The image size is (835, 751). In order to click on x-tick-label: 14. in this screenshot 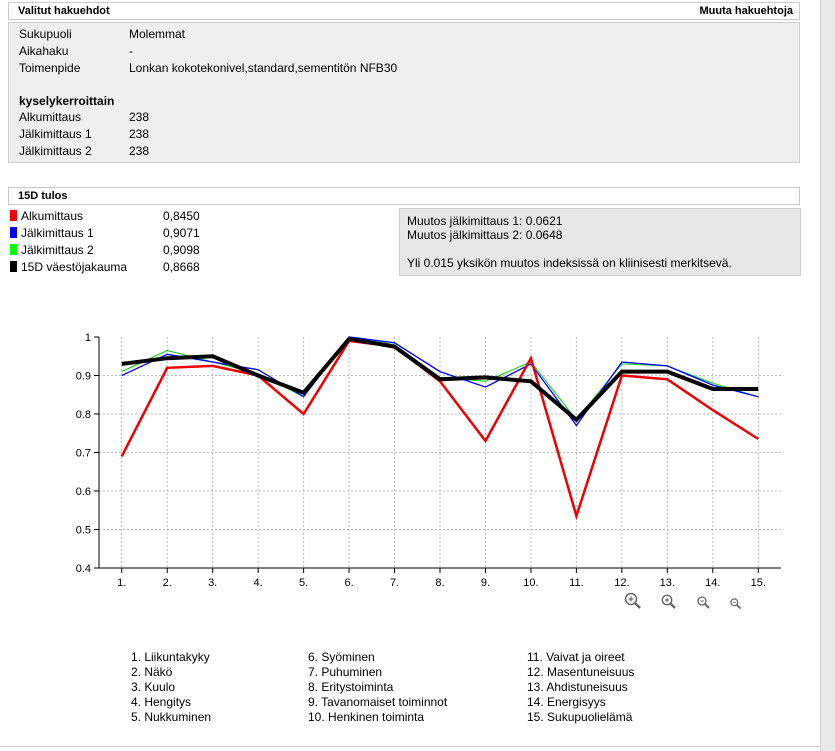, I will do `click(712, 583)`.